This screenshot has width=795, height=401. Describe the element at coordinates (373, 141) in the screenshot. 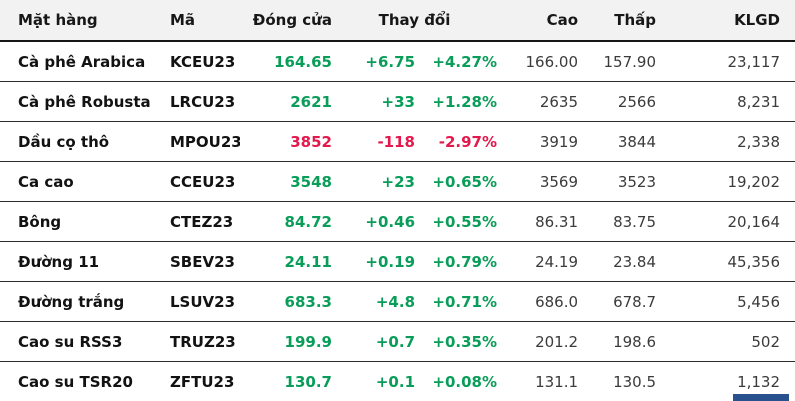

I see `change-value: -118` at that location.